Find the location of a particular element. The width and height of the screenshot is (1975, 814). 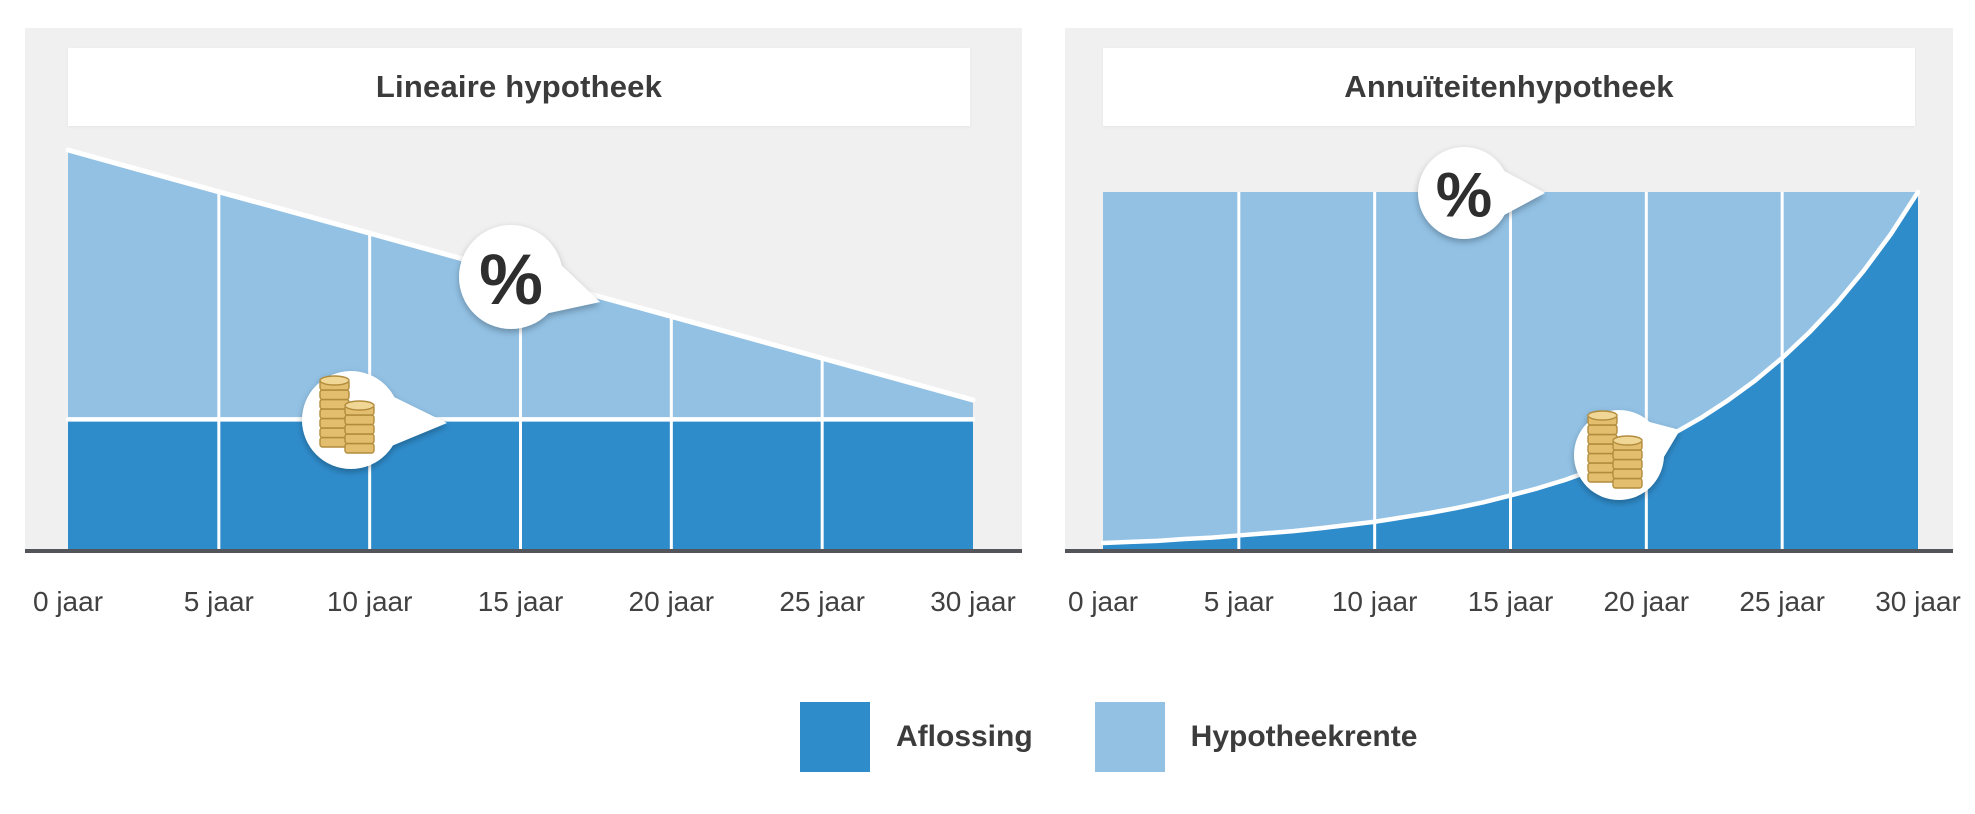

linear-chart-title: Lineaire hypotheek is located at coordinates (519, 86).